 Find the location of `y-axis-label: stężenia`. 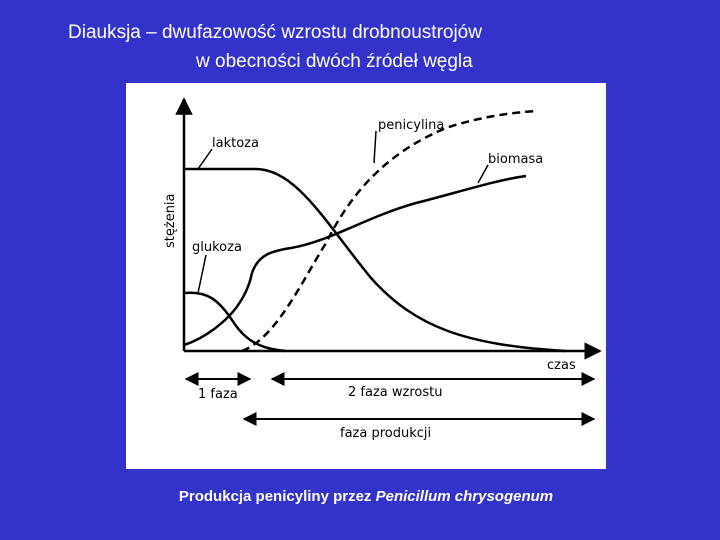

y-axis-label: stężenia is located at coordinates (170, 220).